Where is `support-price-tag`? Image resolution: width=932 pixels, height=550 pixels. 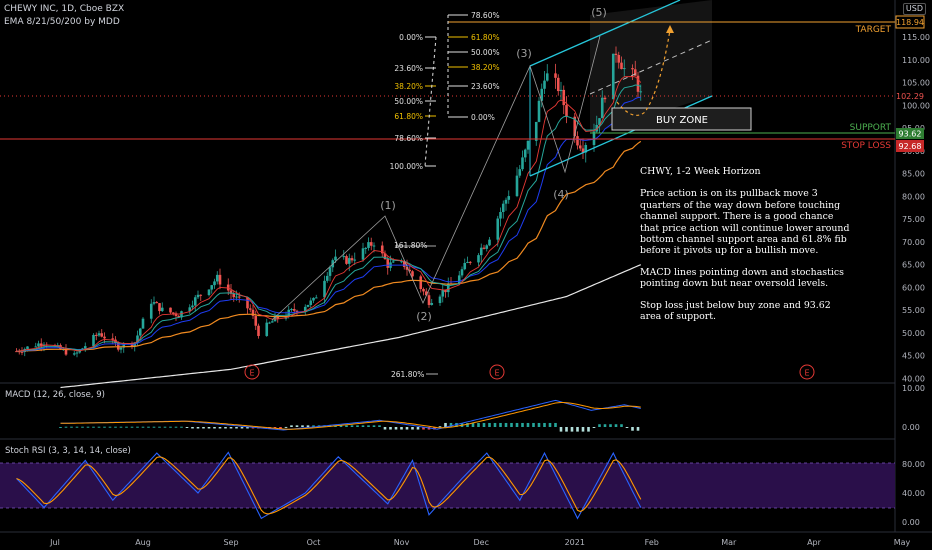 support-price-tag is located at coordinates (910, 133).